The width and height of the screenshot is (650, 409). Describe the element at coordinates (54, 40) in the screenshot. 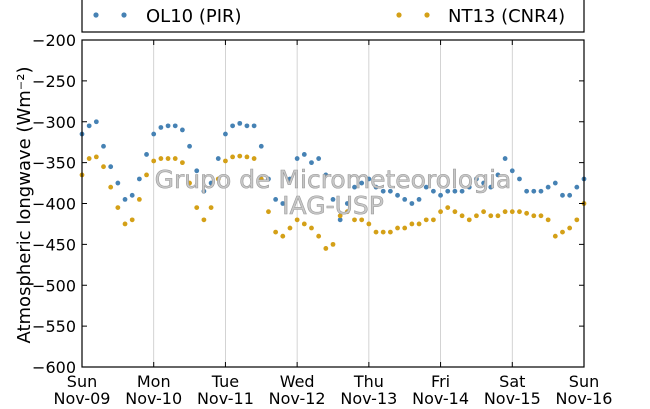

I see `y-tick-label: −200` at that location.